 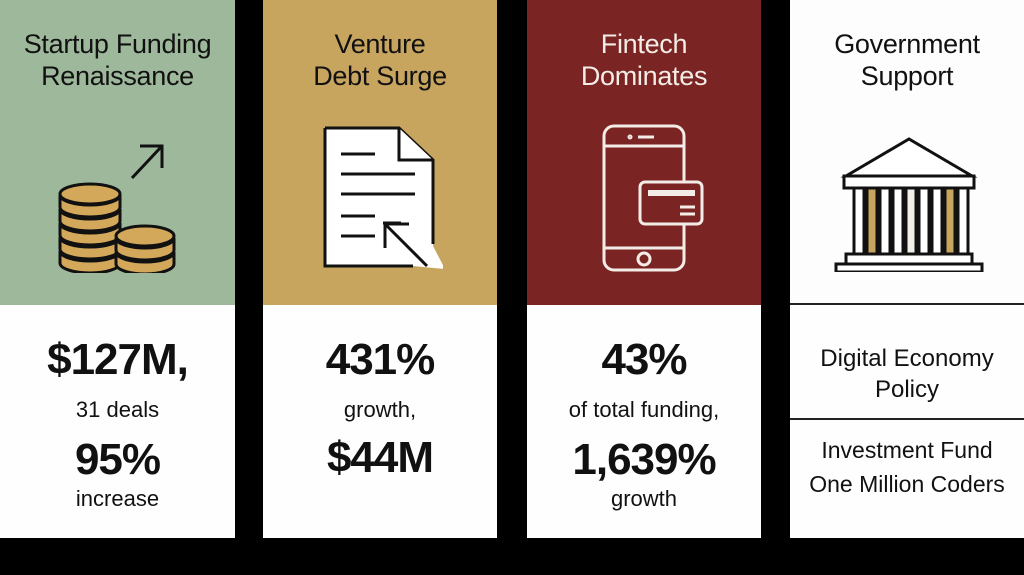 I want to click on title-line: Startup Funding, so click(x=117, y=44).